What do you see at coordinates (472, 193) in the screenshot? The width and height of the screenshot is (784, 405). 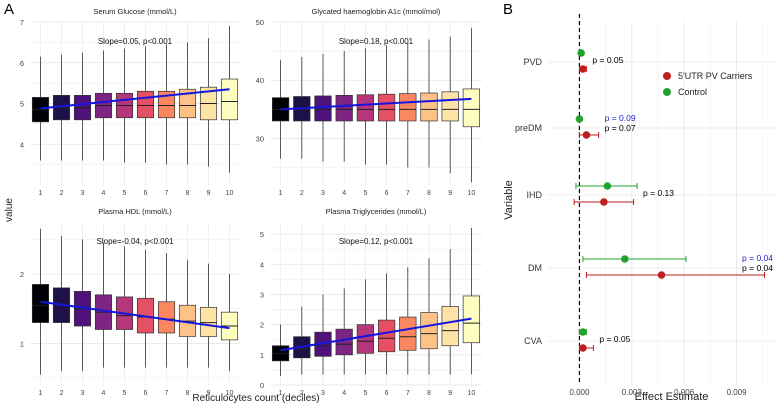 I see `x-tick-label: 10` at bounding box center [472, 193].